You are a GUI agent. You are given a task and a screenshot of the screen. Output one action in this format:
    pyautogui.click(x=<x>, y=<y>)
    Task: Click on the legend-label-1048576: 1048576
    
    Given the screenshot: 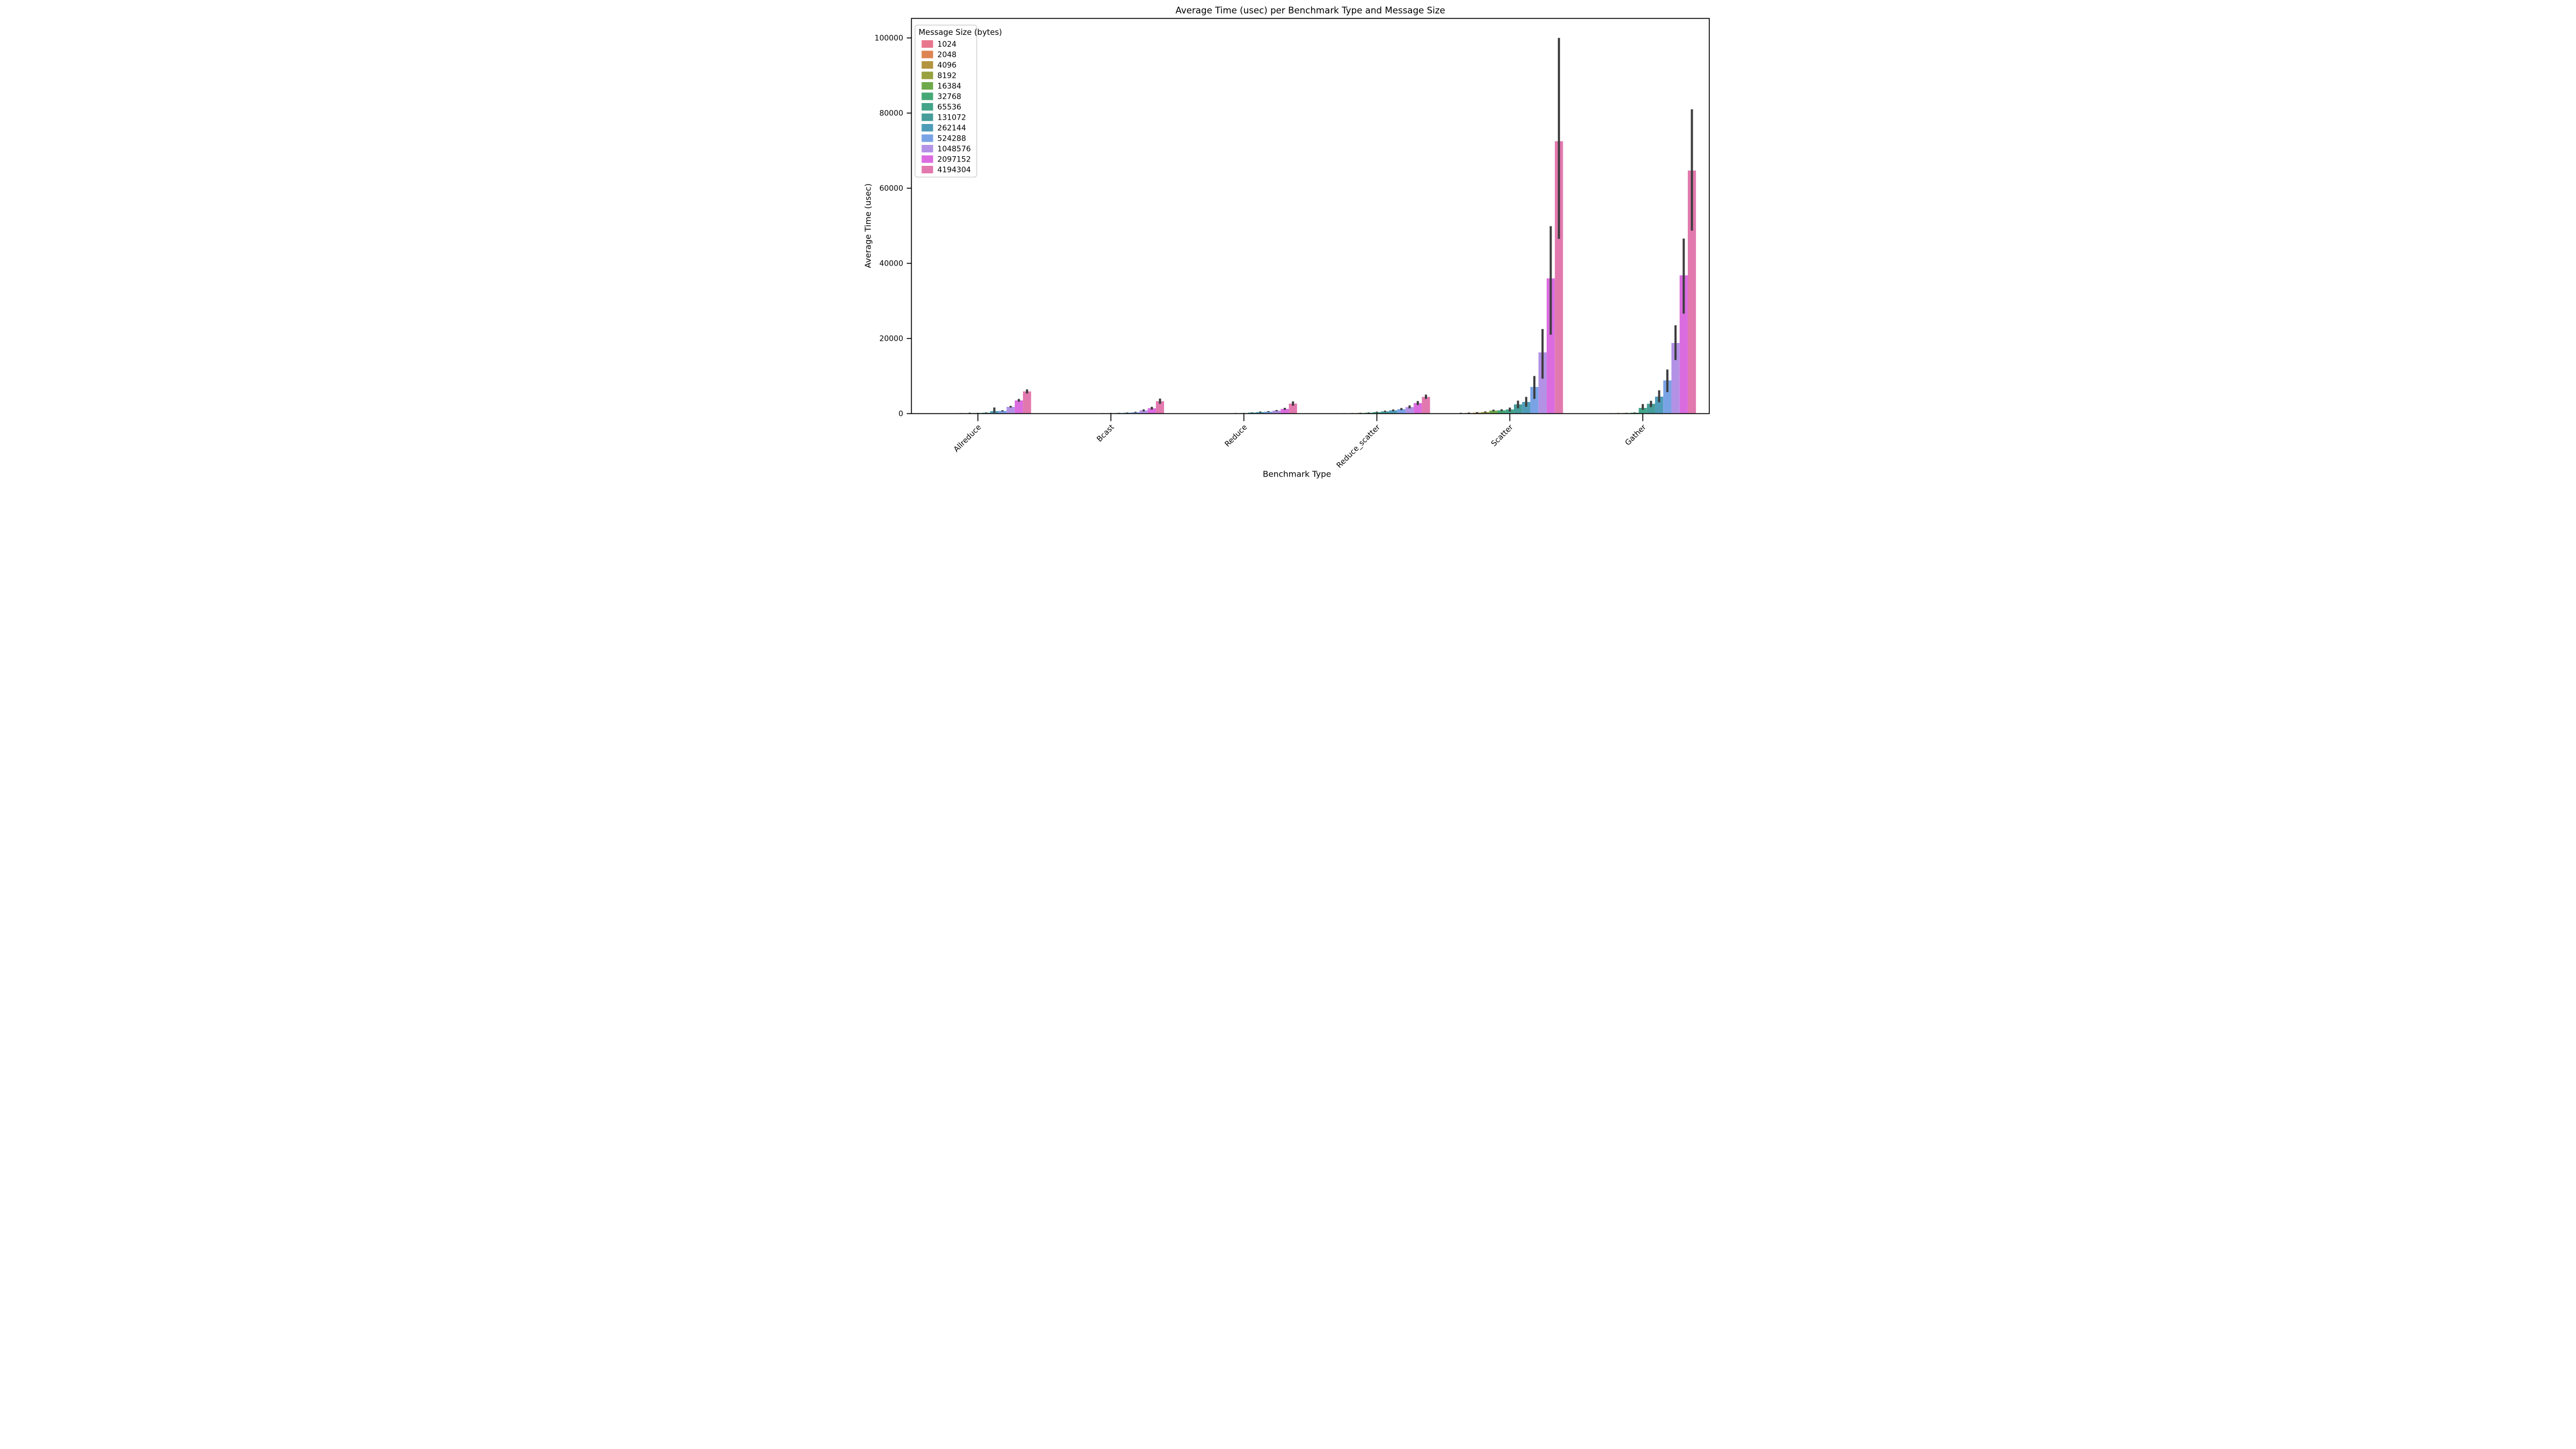 What is the action you would take?
    pyautogui.click(x=954, y=149)
    